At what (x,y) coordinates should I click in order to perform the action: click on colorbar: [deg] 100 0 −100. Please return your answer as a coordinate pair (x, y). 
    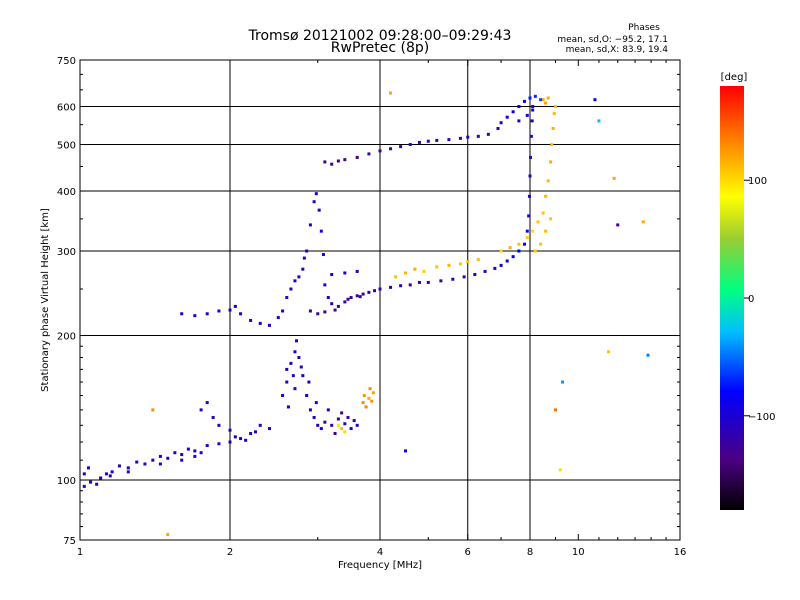
    Looking at the image, I should click on (747, 291).